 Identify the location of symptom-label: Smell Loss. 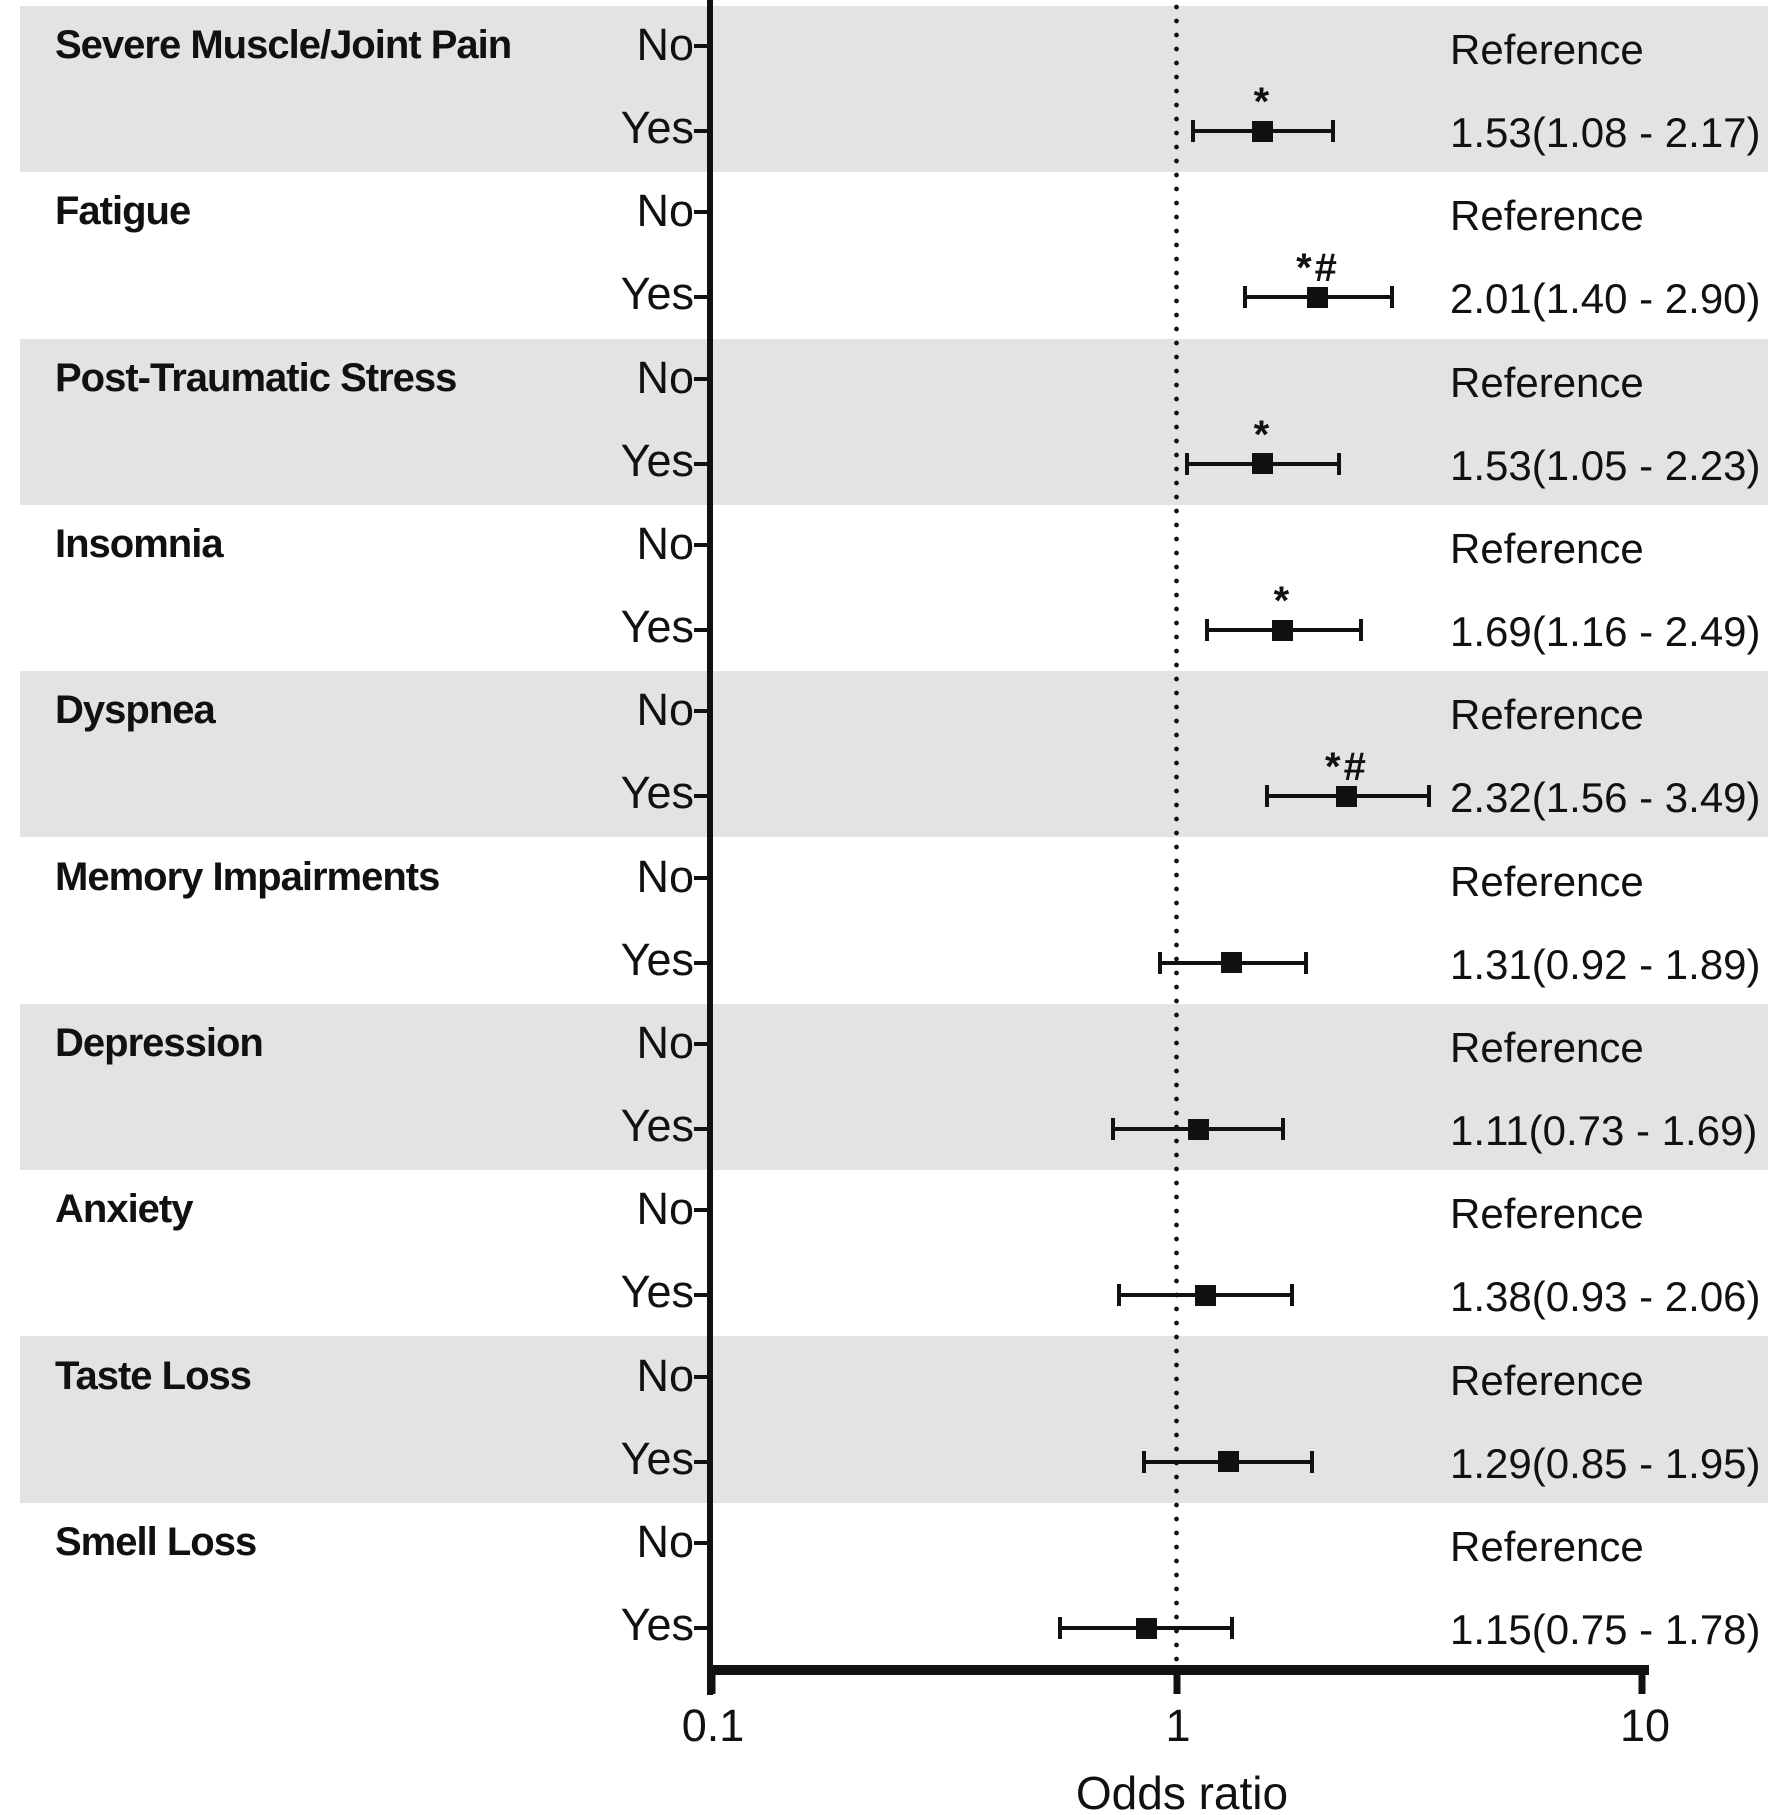
(156, 1541).